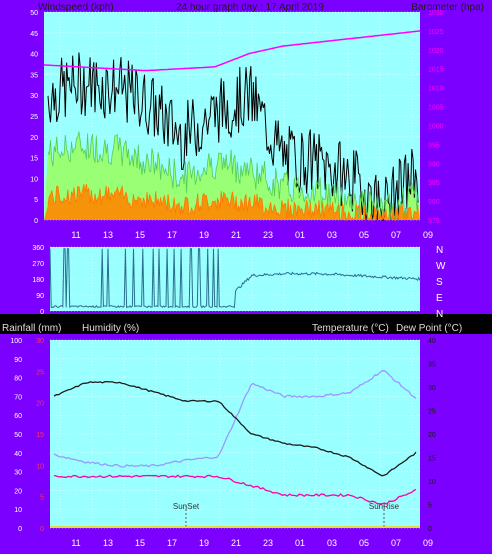  Describe the element at coordinates (18, 360) in the screenshot. I see `humidity-tick-label: 90` at that location.